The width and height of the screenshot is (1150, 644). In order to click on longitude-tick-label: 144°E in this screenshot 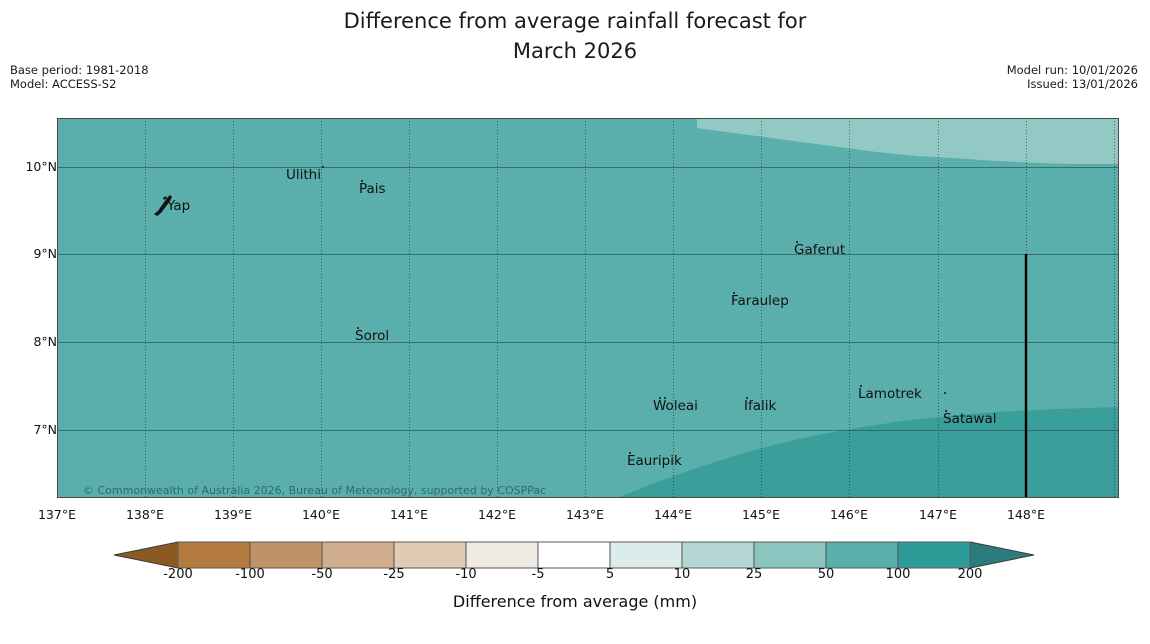, I will do `click(672, 514)`.